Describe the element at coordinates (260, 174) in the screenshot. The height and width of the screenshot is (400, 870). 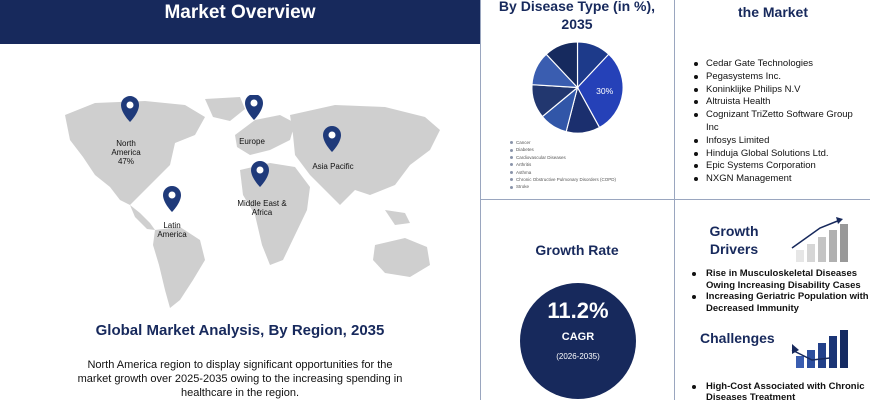
I see `pin-middle-east-africa-icon` at that location.